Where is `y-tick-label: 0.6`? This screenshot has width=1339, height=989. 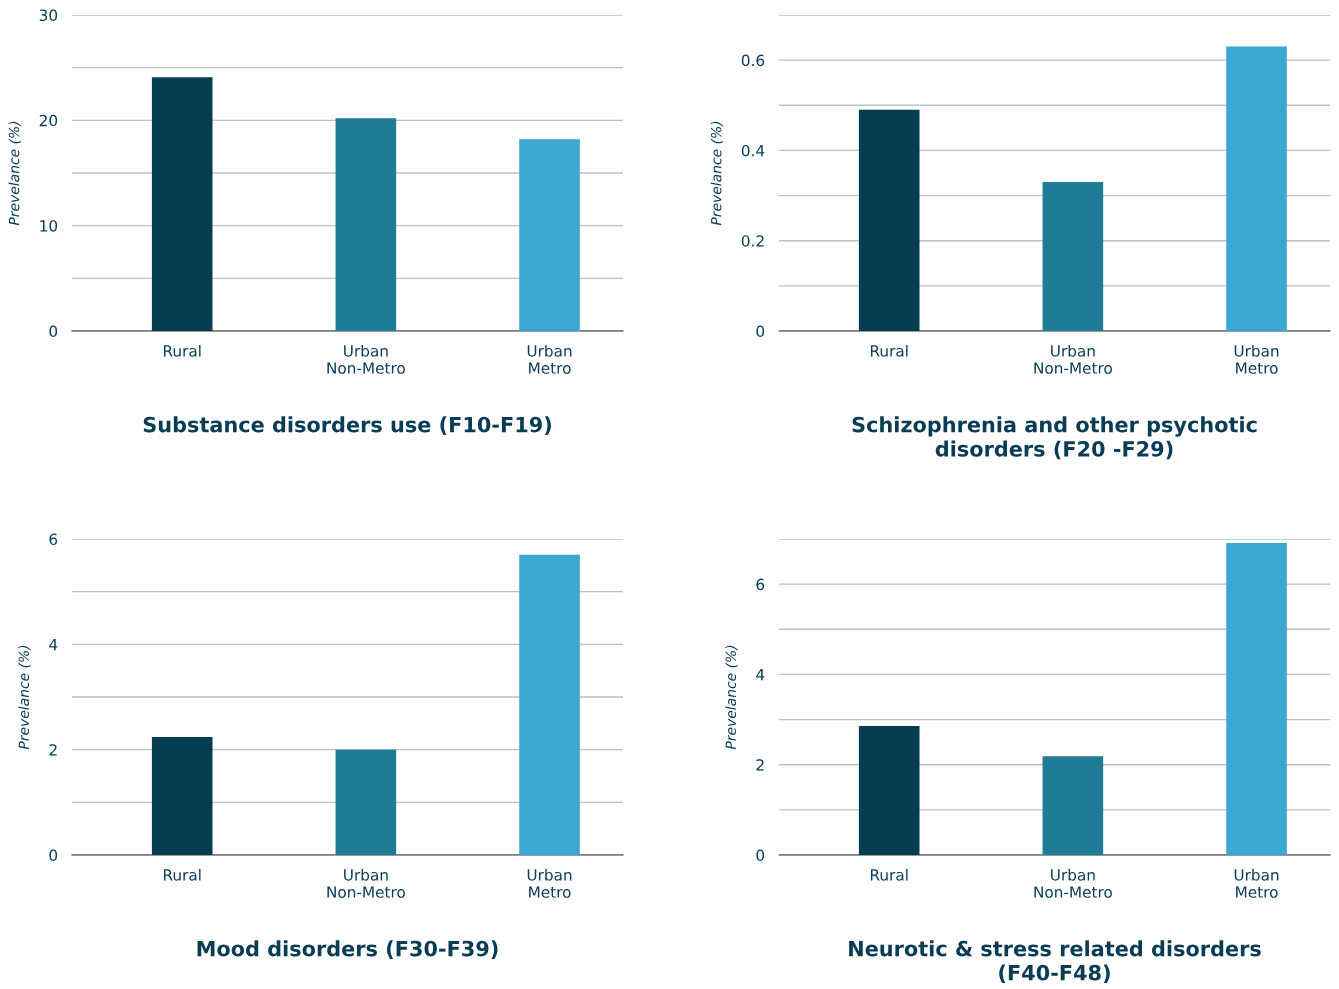
y-tick-label: 0.6 is located at coordinates (753, 60).